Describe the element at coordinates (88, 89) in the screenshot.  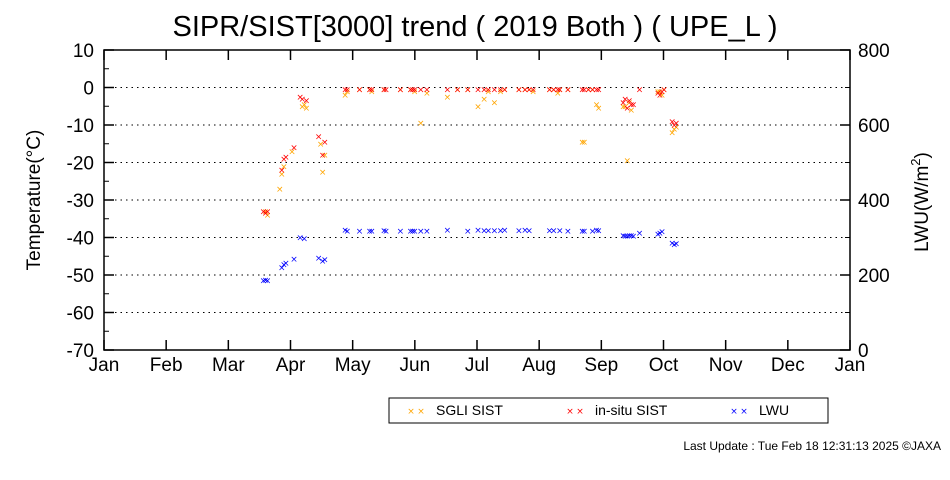
I see `y-tick-label: 0` at that location.